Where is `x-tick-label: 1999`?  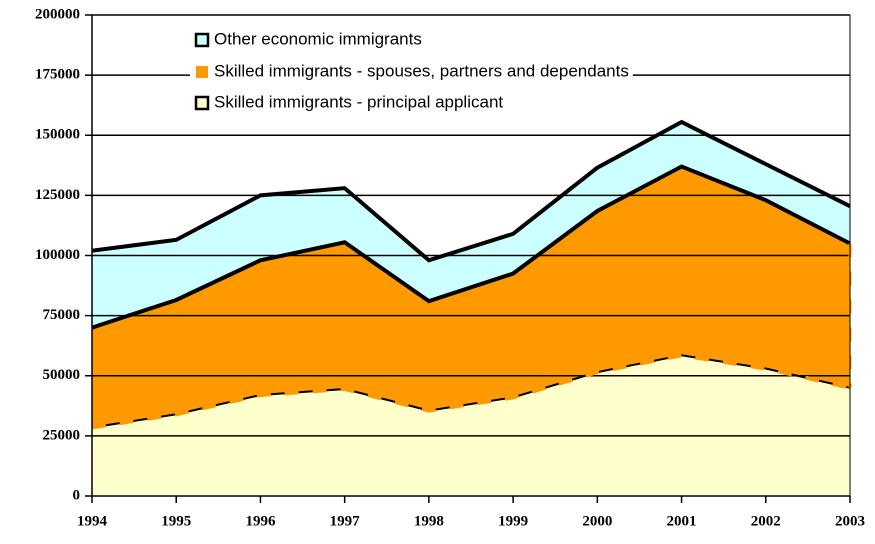 x-tick-label: 1999 is located at coordinates (513, 521).